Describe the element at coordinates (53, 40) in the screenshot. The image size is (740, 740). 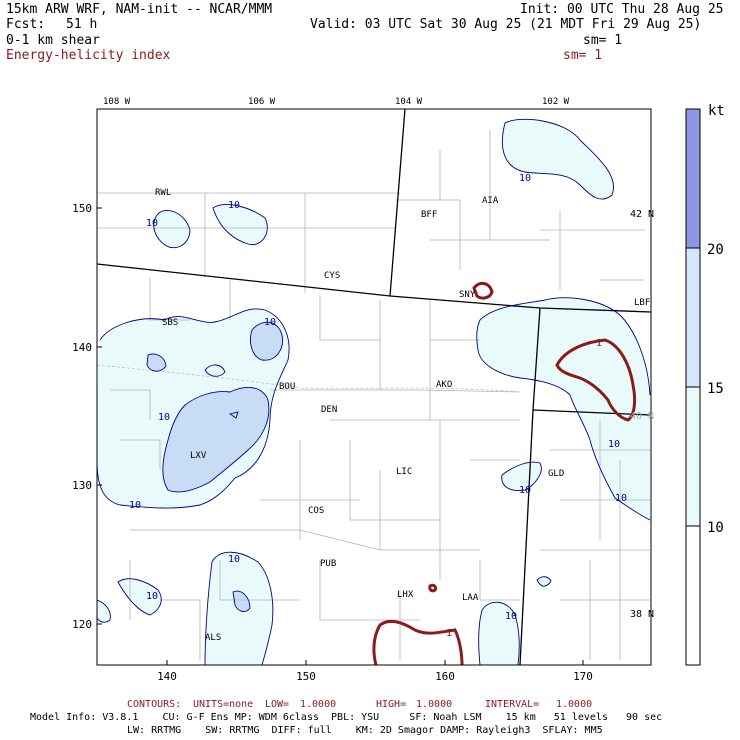
I see `field1-title: 0-1 km shear` at that location.